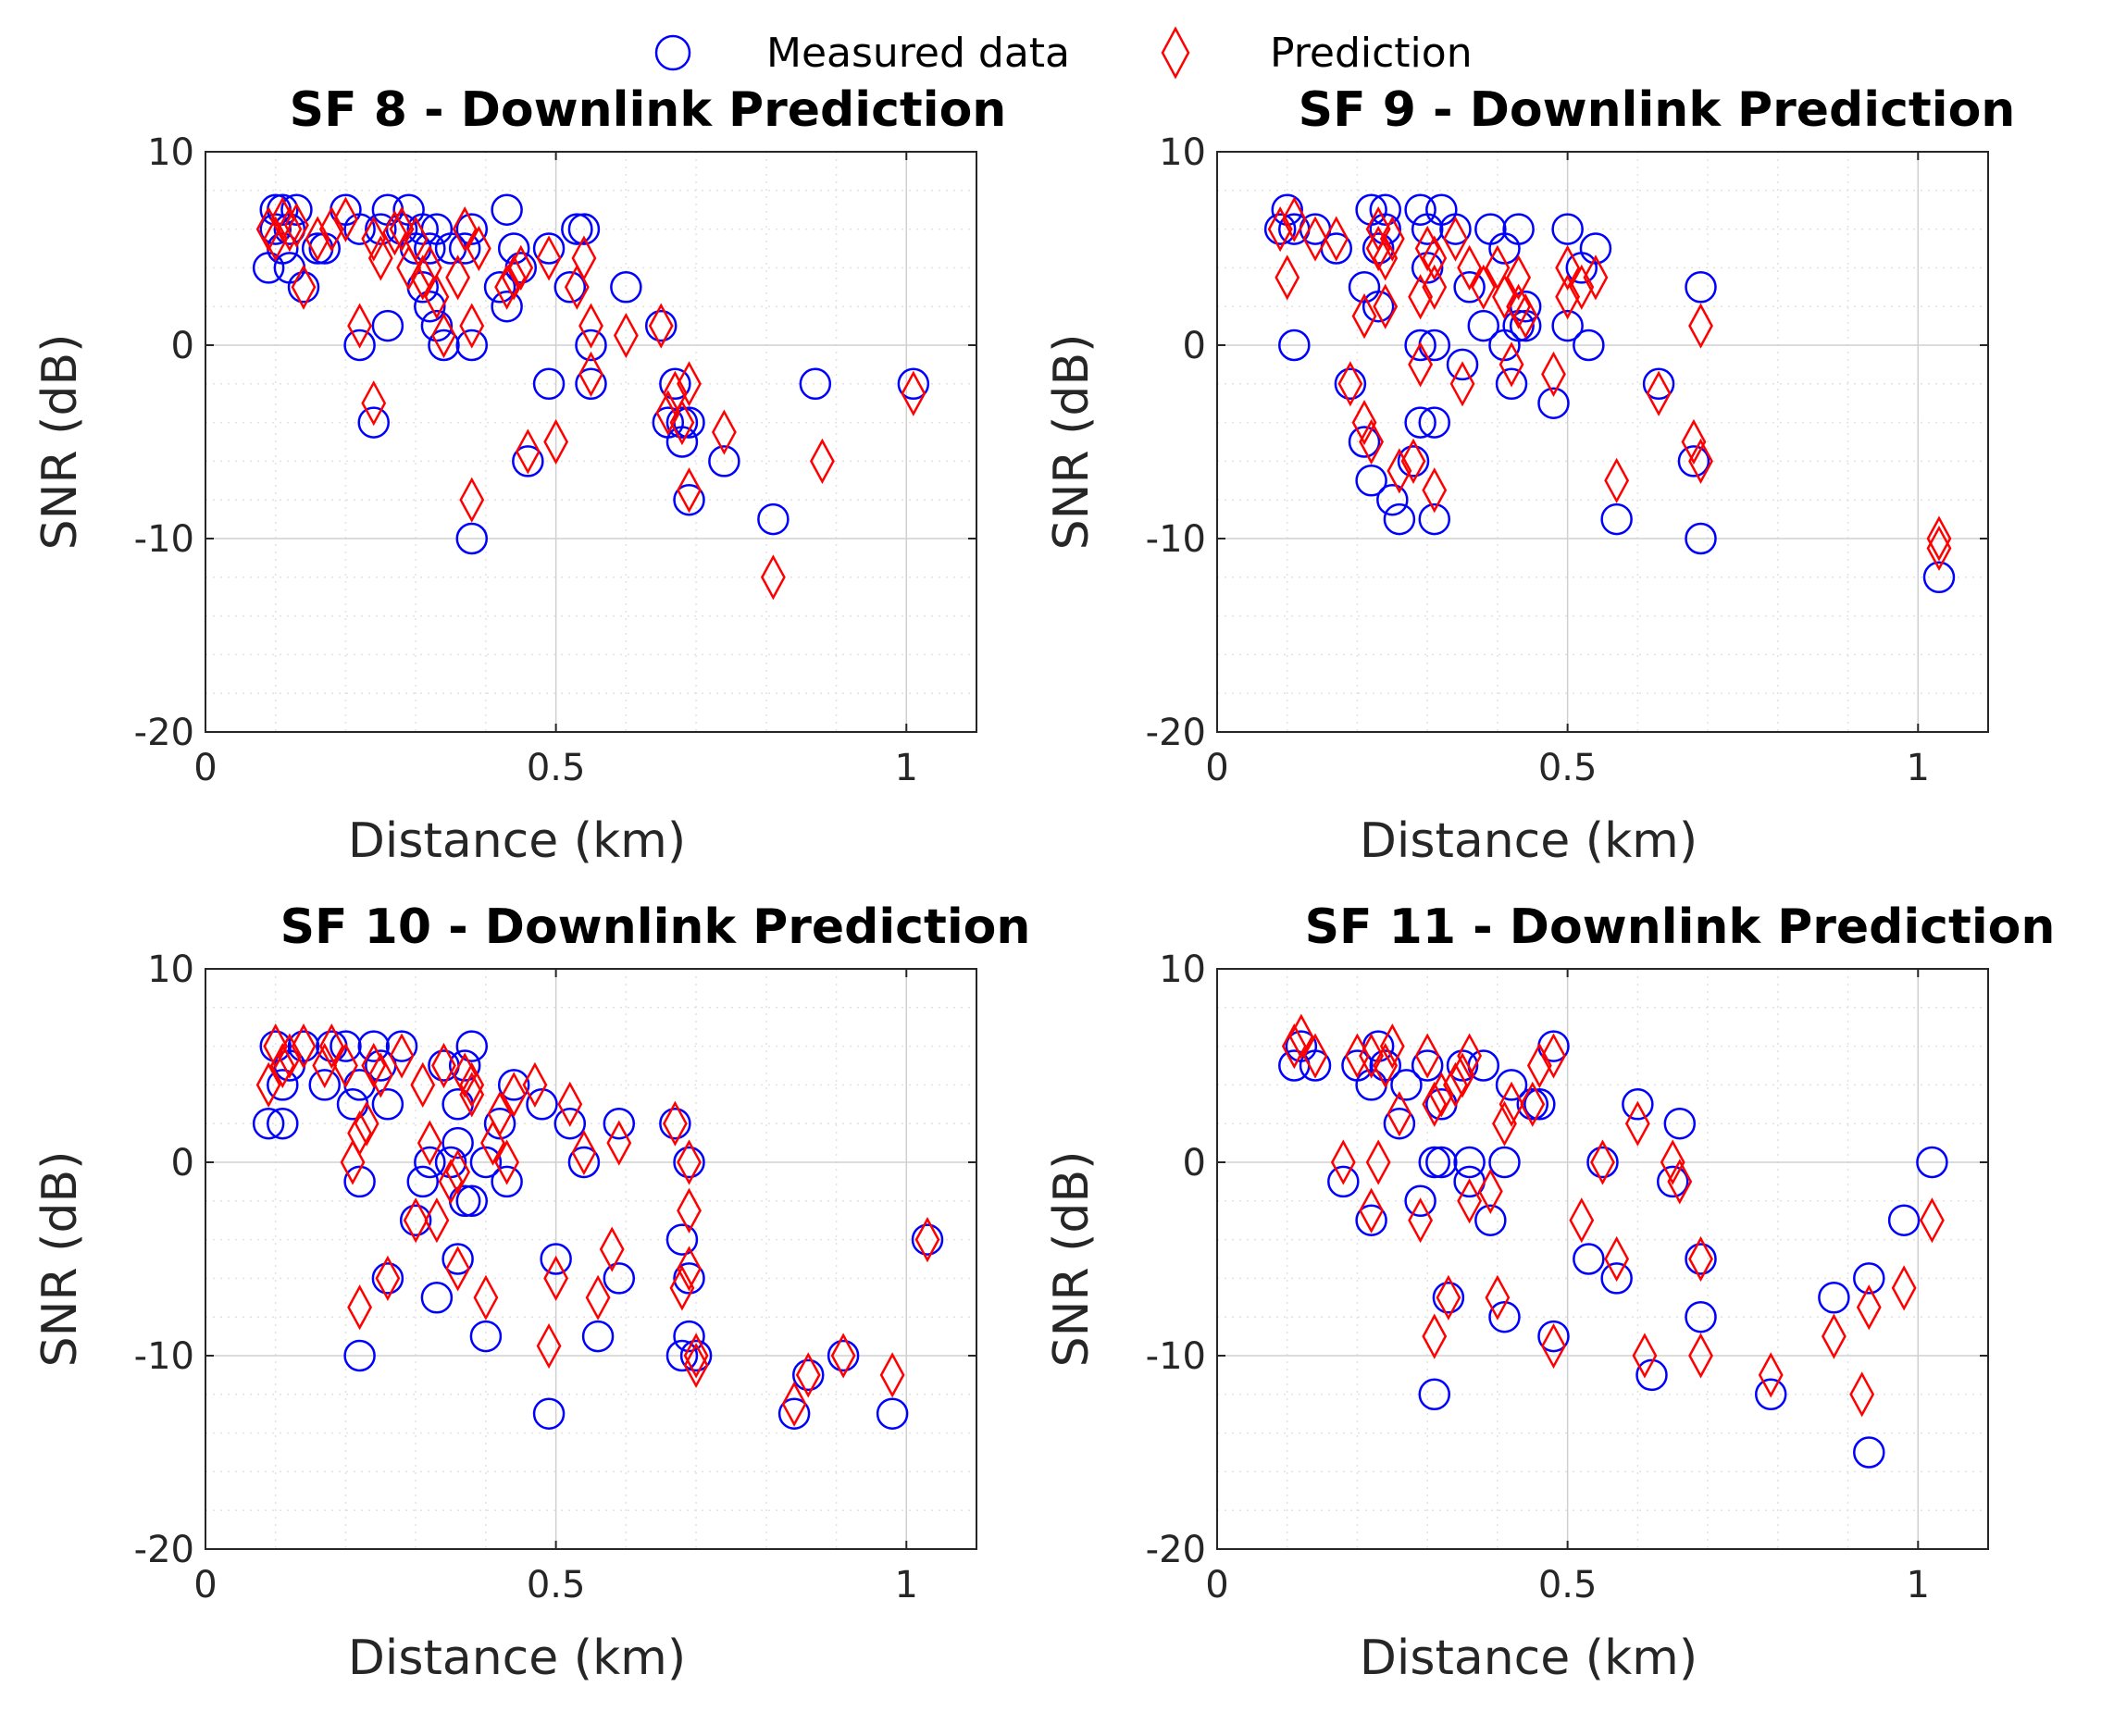  What do you see at coordinates (517, 841) in the screenshot?
I see `x-axis-label: Distance (km)` at bounding box center [517, 841].